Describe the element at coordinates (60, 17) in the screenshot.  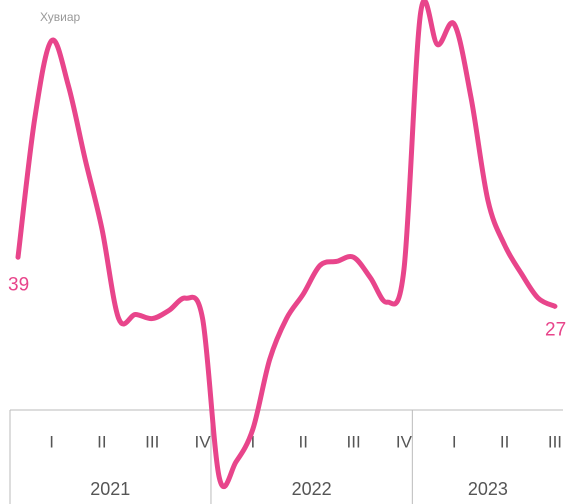
I see `axis-label: Хувиар` at that location.